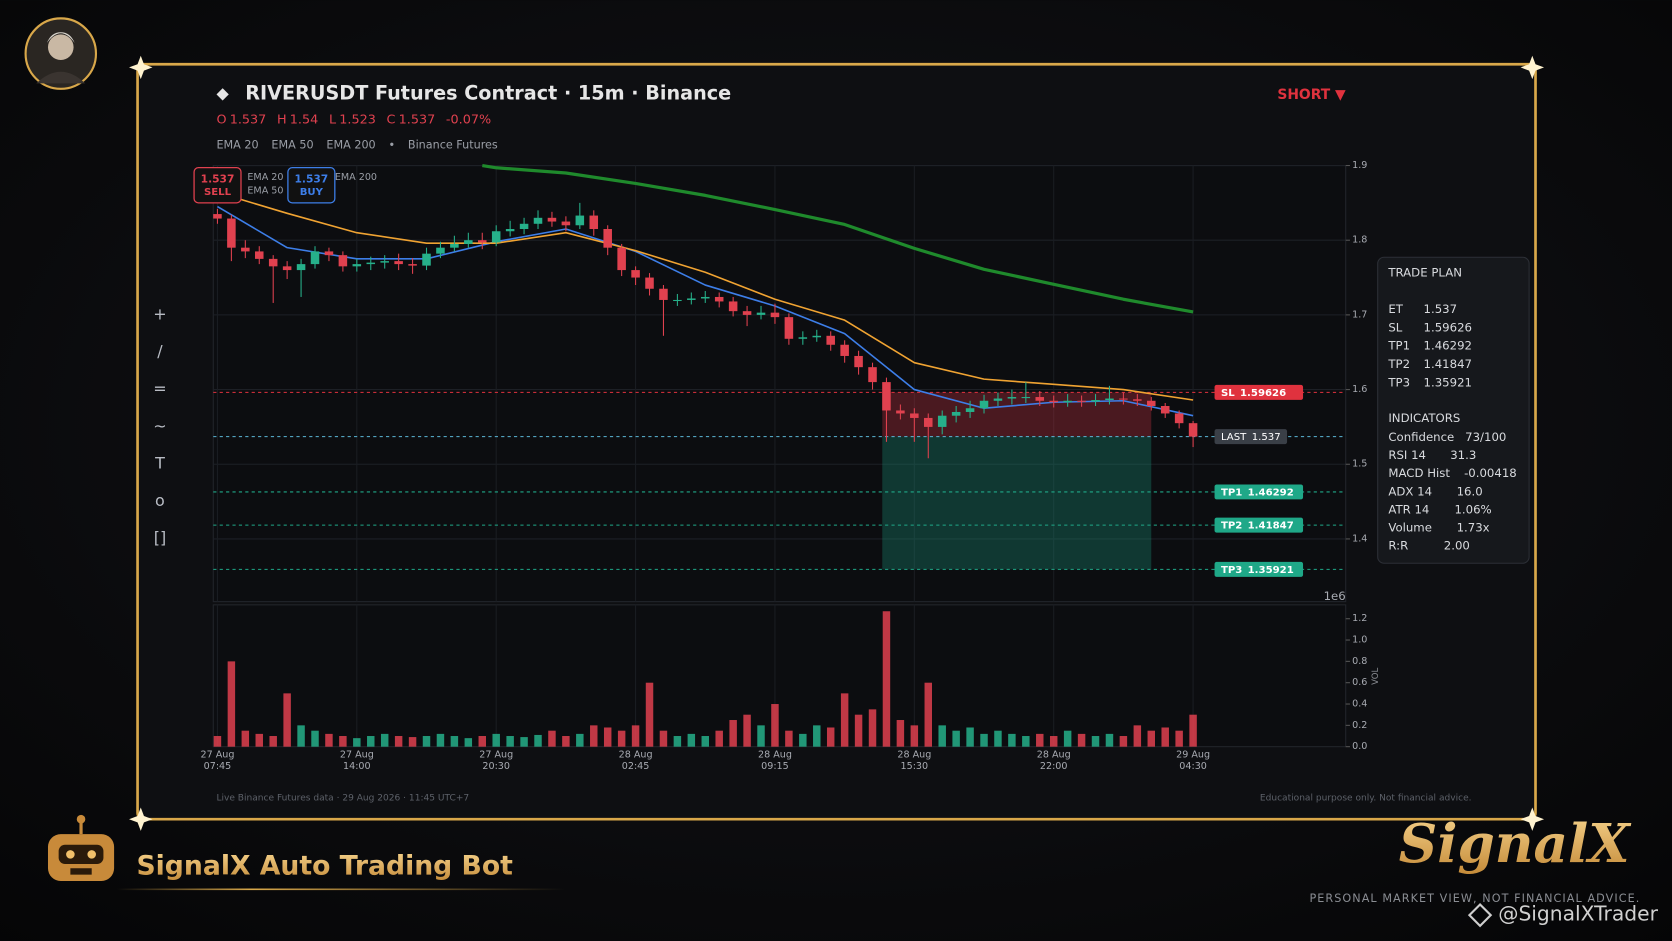  I want to click on bot-name: SignalX Auto Trading Bot, so click(324, 866).